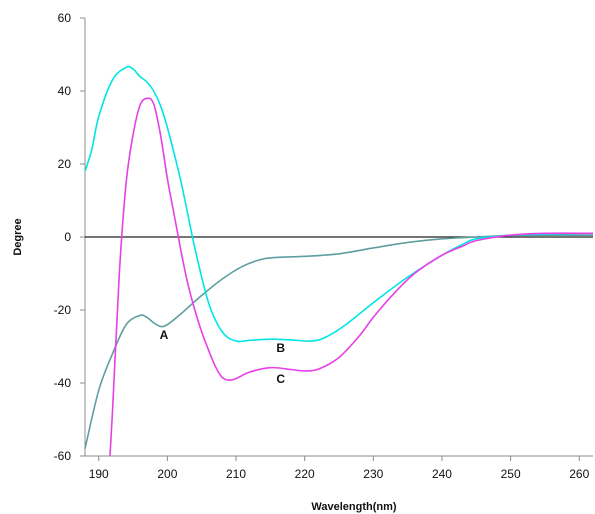  What do you see at coordinates (63, 310) in the screenshot?
I see `y-tick-label: -20` at bounding box center [63, 310].